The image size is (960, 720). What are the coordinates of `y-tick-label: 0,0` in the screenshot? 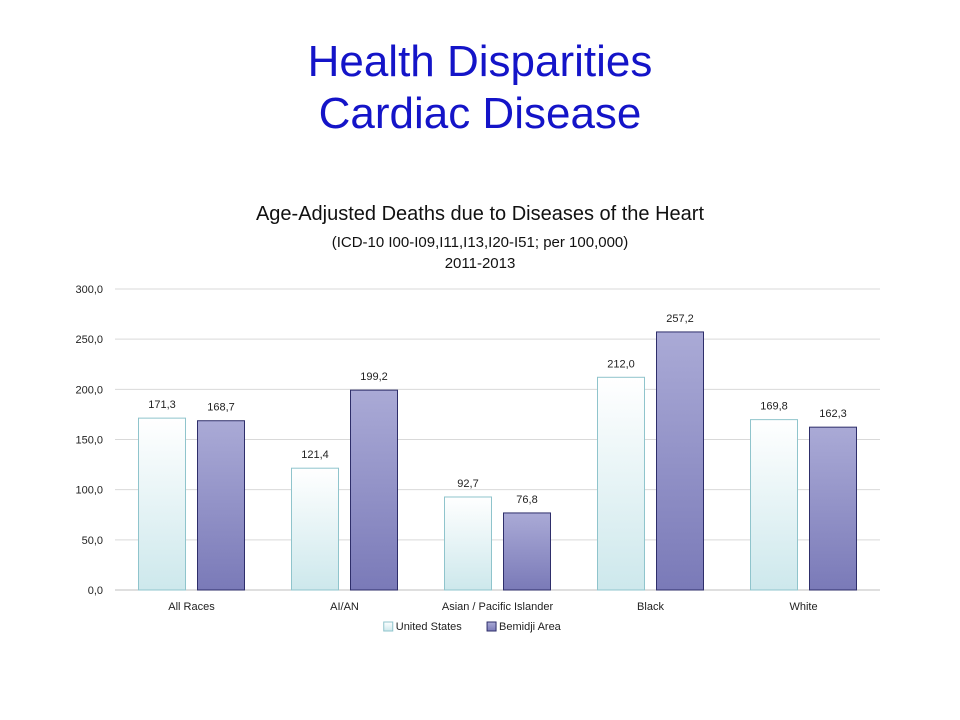 It's located at (95, 591).